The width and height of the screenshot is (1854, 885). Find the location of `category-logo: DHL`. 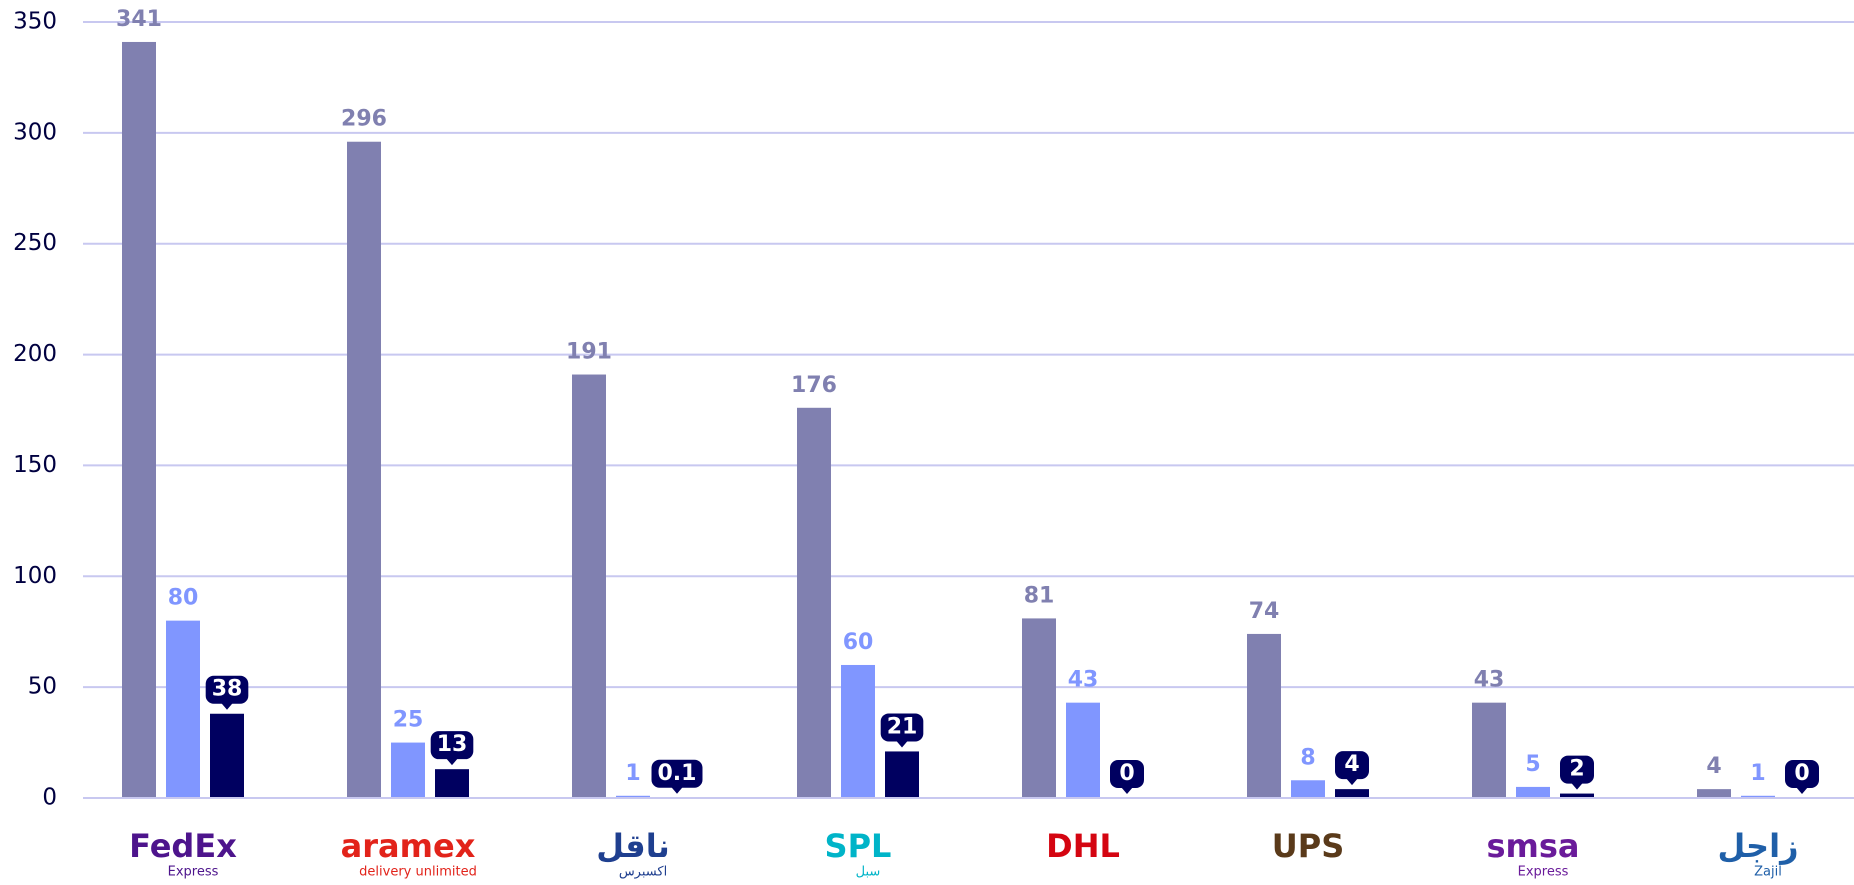

category-logo: DHL is located at coordinates (1083, 846).